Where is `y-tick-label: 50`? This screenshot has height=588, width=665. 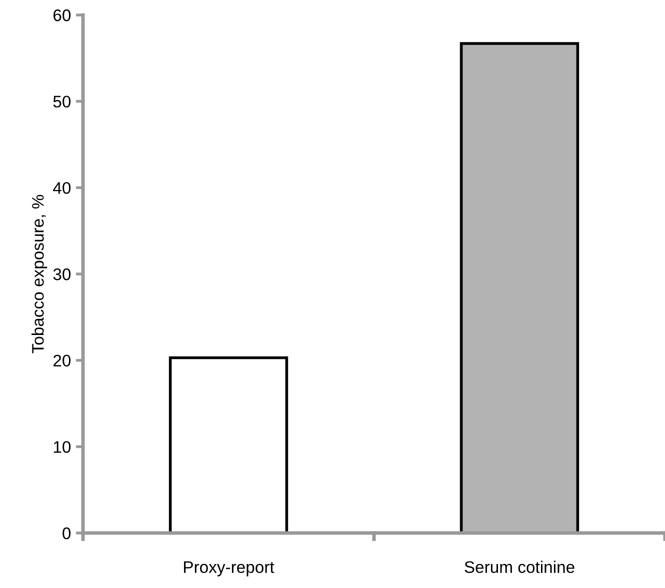 y-tick-label: 50 is located at coordinates (62, 102).